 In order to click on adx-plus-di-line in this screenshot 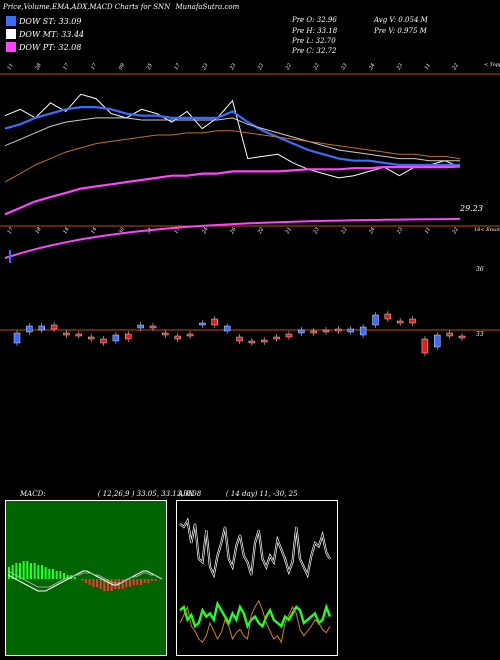, I will do `click(255, 615)`.